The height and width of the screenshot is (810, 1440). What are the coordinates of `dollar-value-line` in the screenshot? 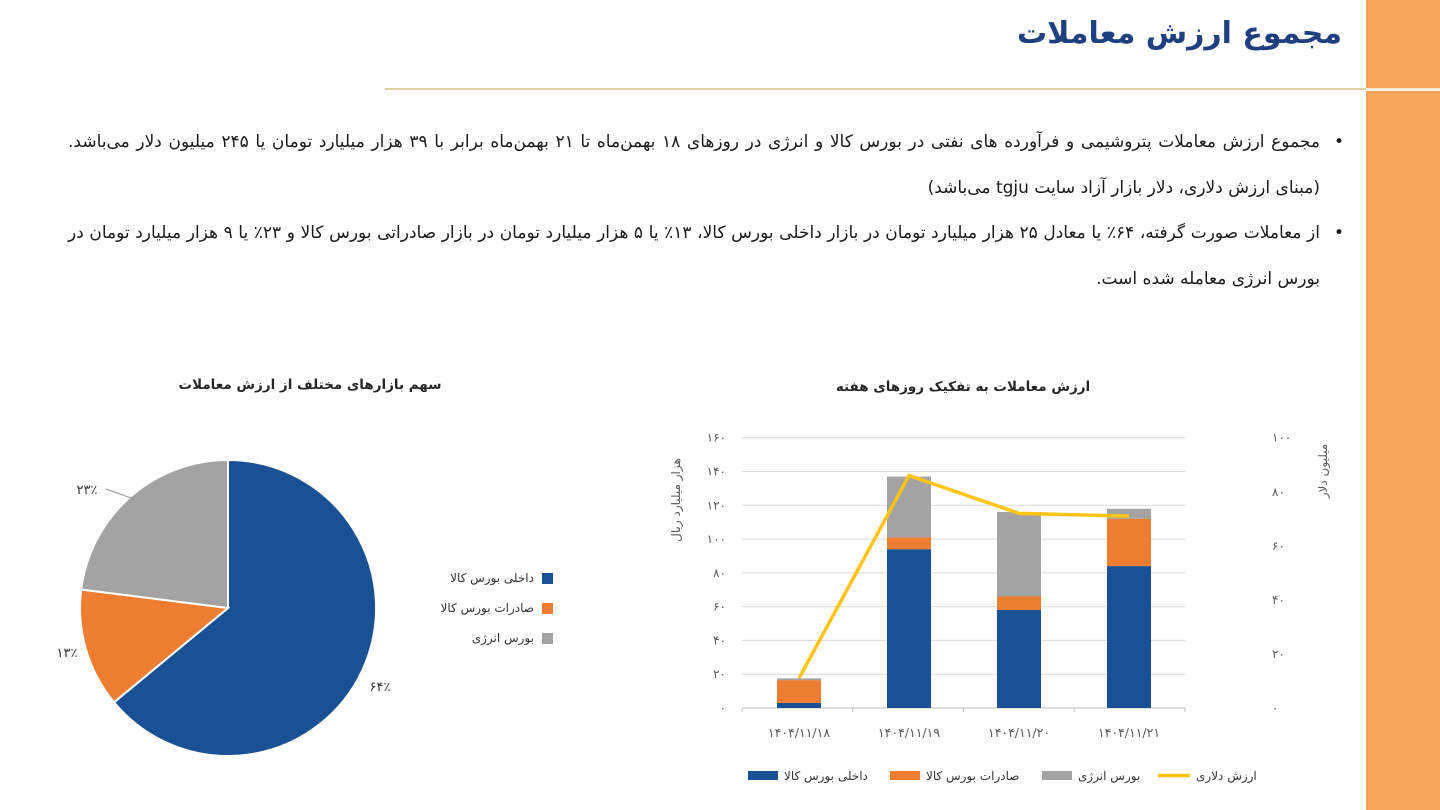 It's located at (963, 576).